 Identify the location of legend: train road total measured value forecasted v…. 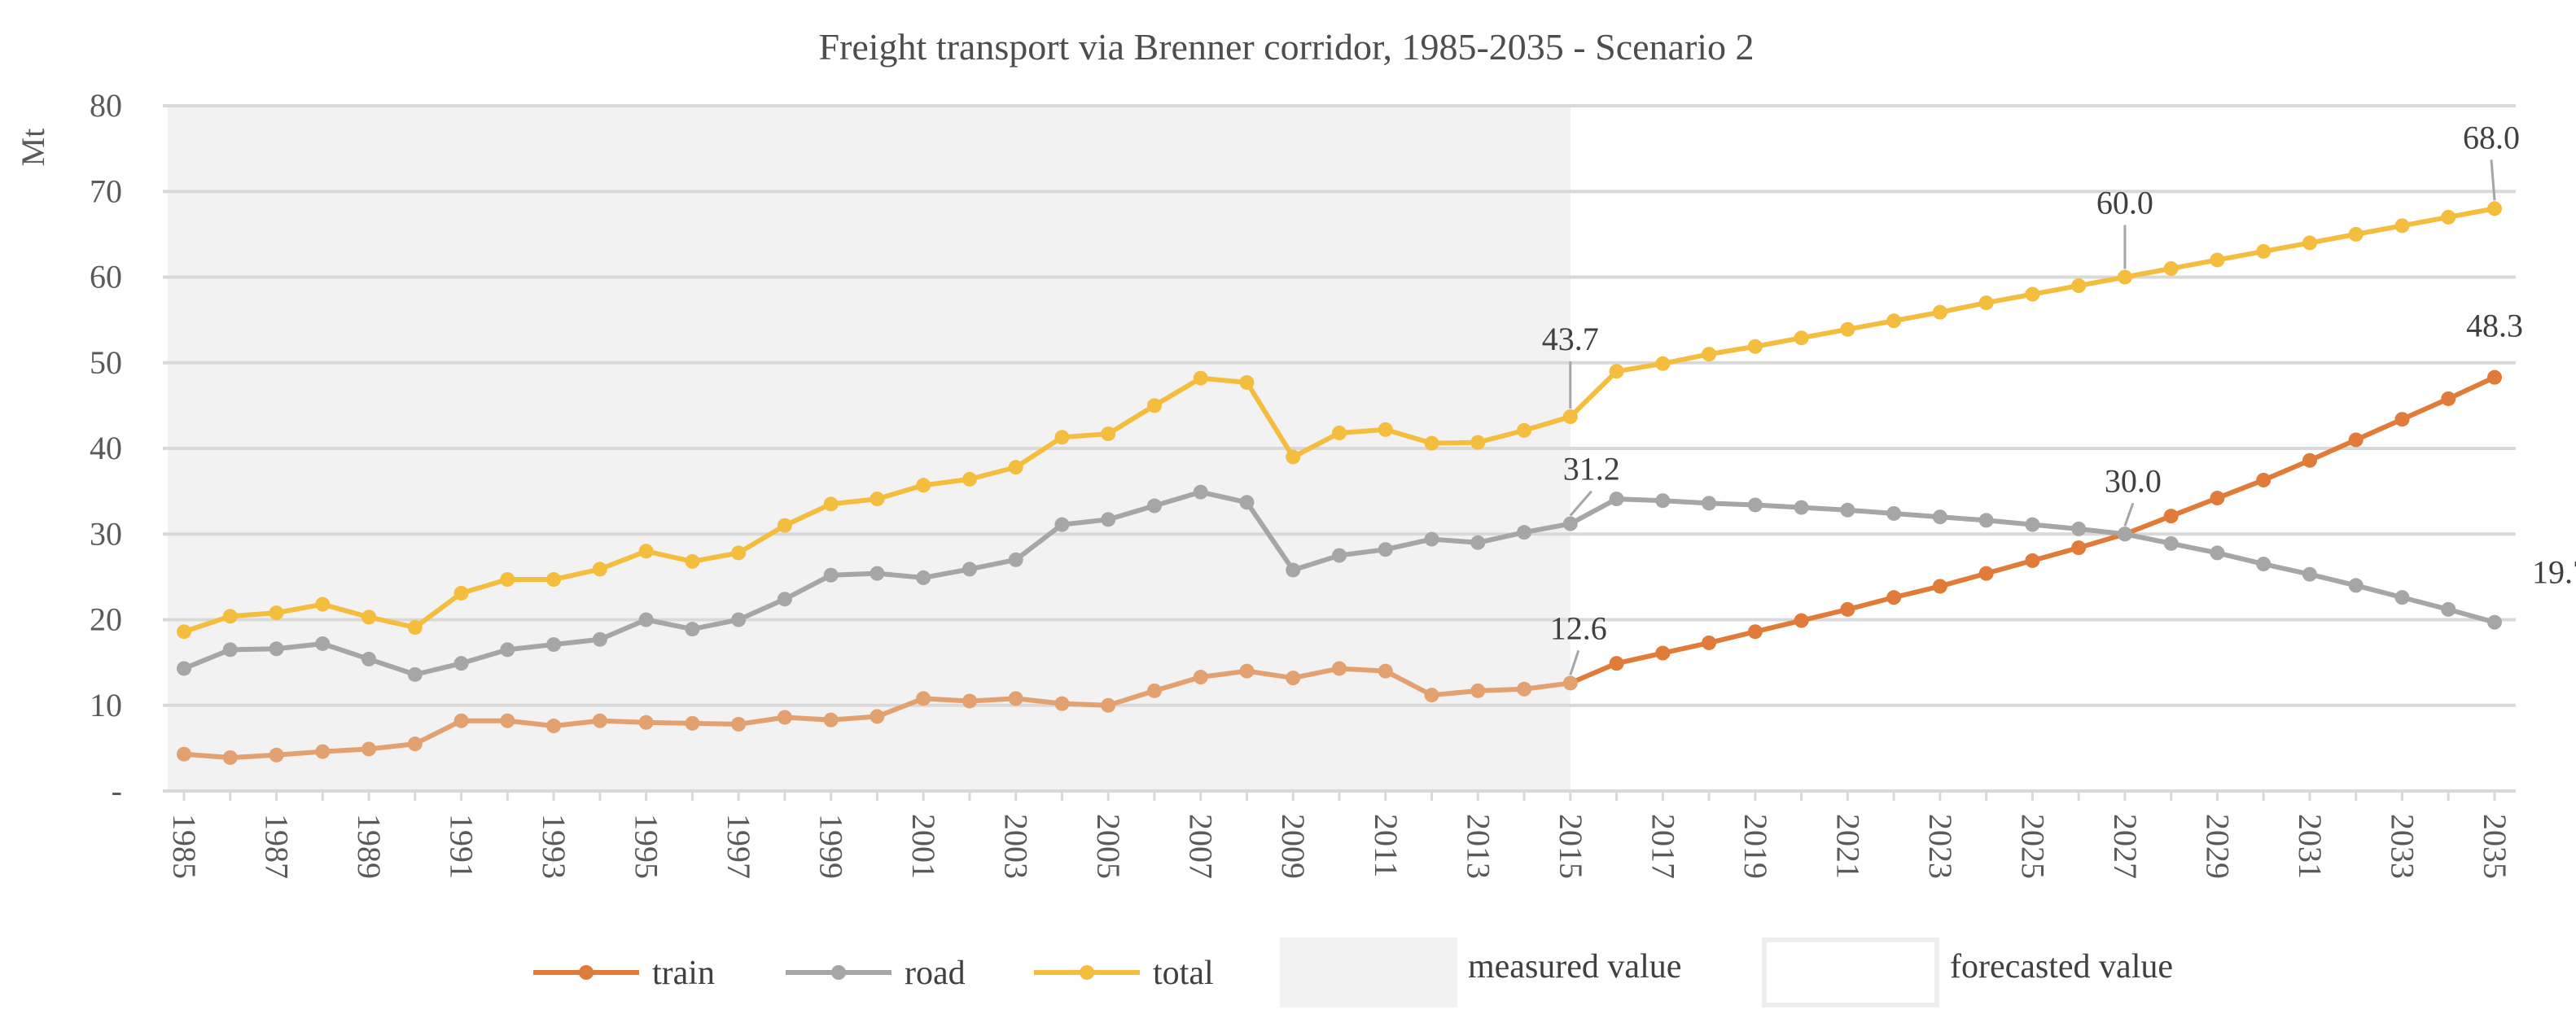
(1353, 972).